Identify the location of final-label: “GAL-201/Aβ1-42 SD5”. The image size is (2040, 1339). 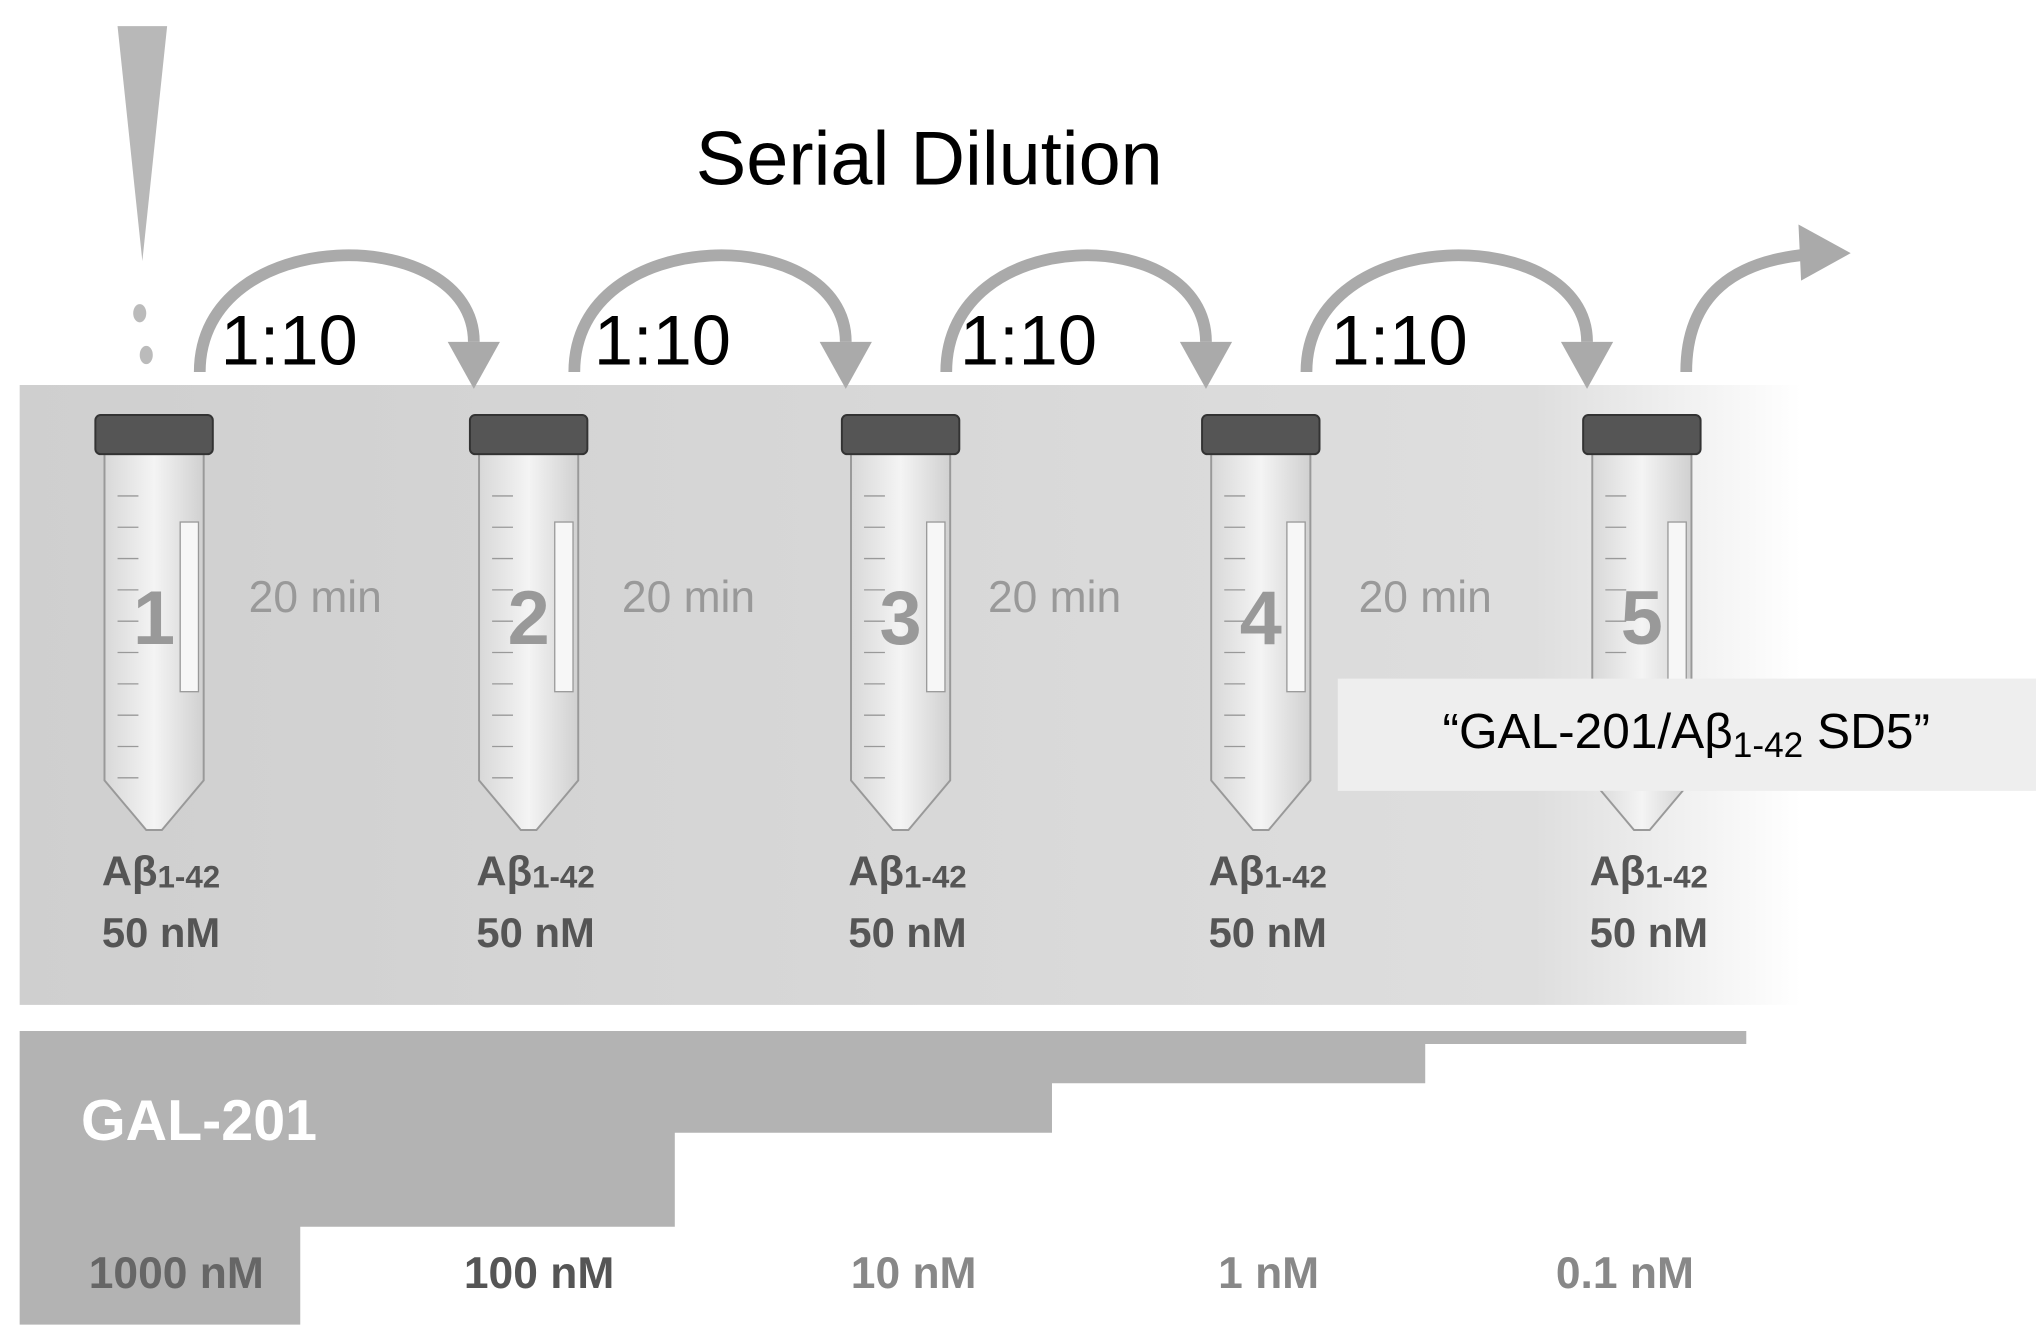
(1686, 734).